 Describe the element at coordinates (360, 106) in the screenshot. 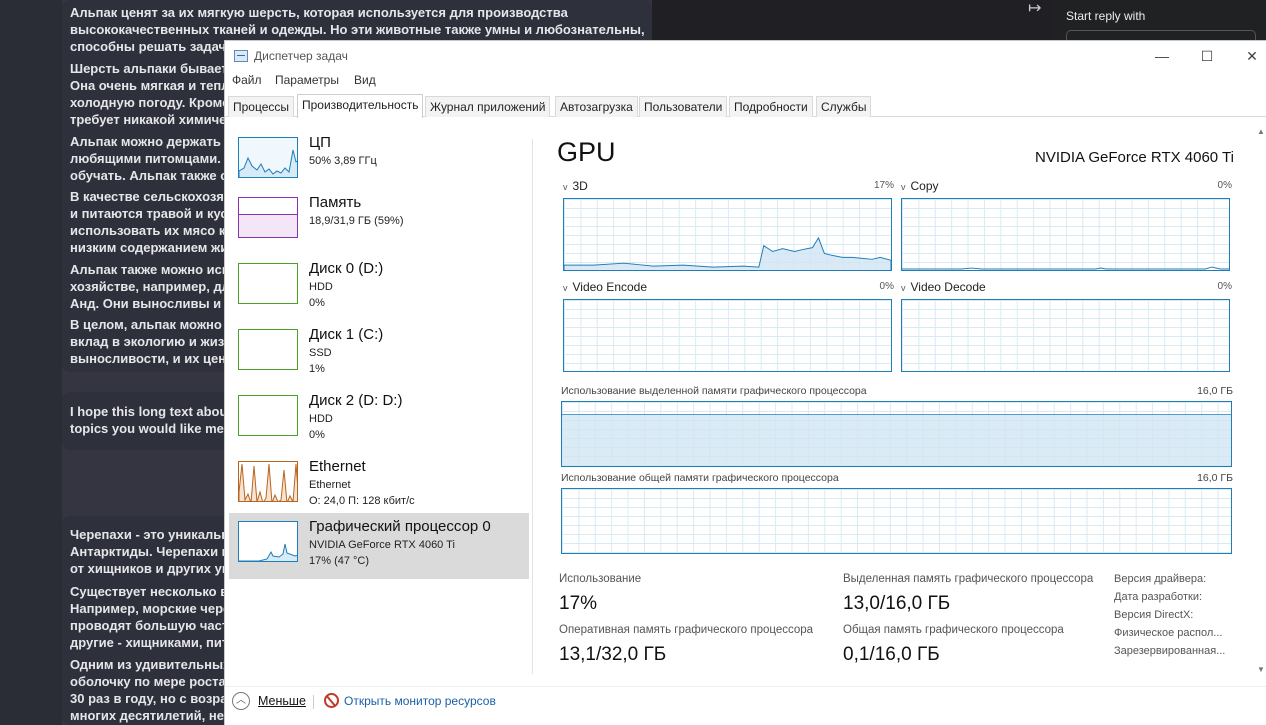

I see `tab-performance: Производительность` at that location.